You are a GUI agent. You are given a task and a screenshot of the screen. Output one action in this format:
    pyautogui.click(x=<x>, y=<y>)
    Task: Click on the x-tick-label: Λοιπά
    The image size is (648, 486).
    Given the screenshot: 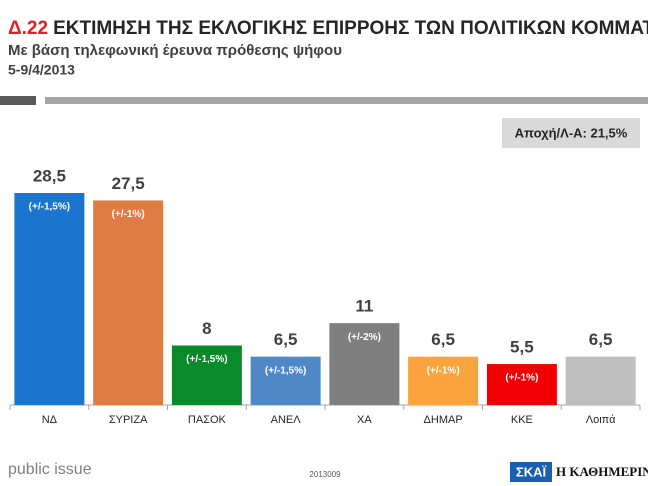 What is the action you would take?
    pyautogui.click(x=601, y=420)
    